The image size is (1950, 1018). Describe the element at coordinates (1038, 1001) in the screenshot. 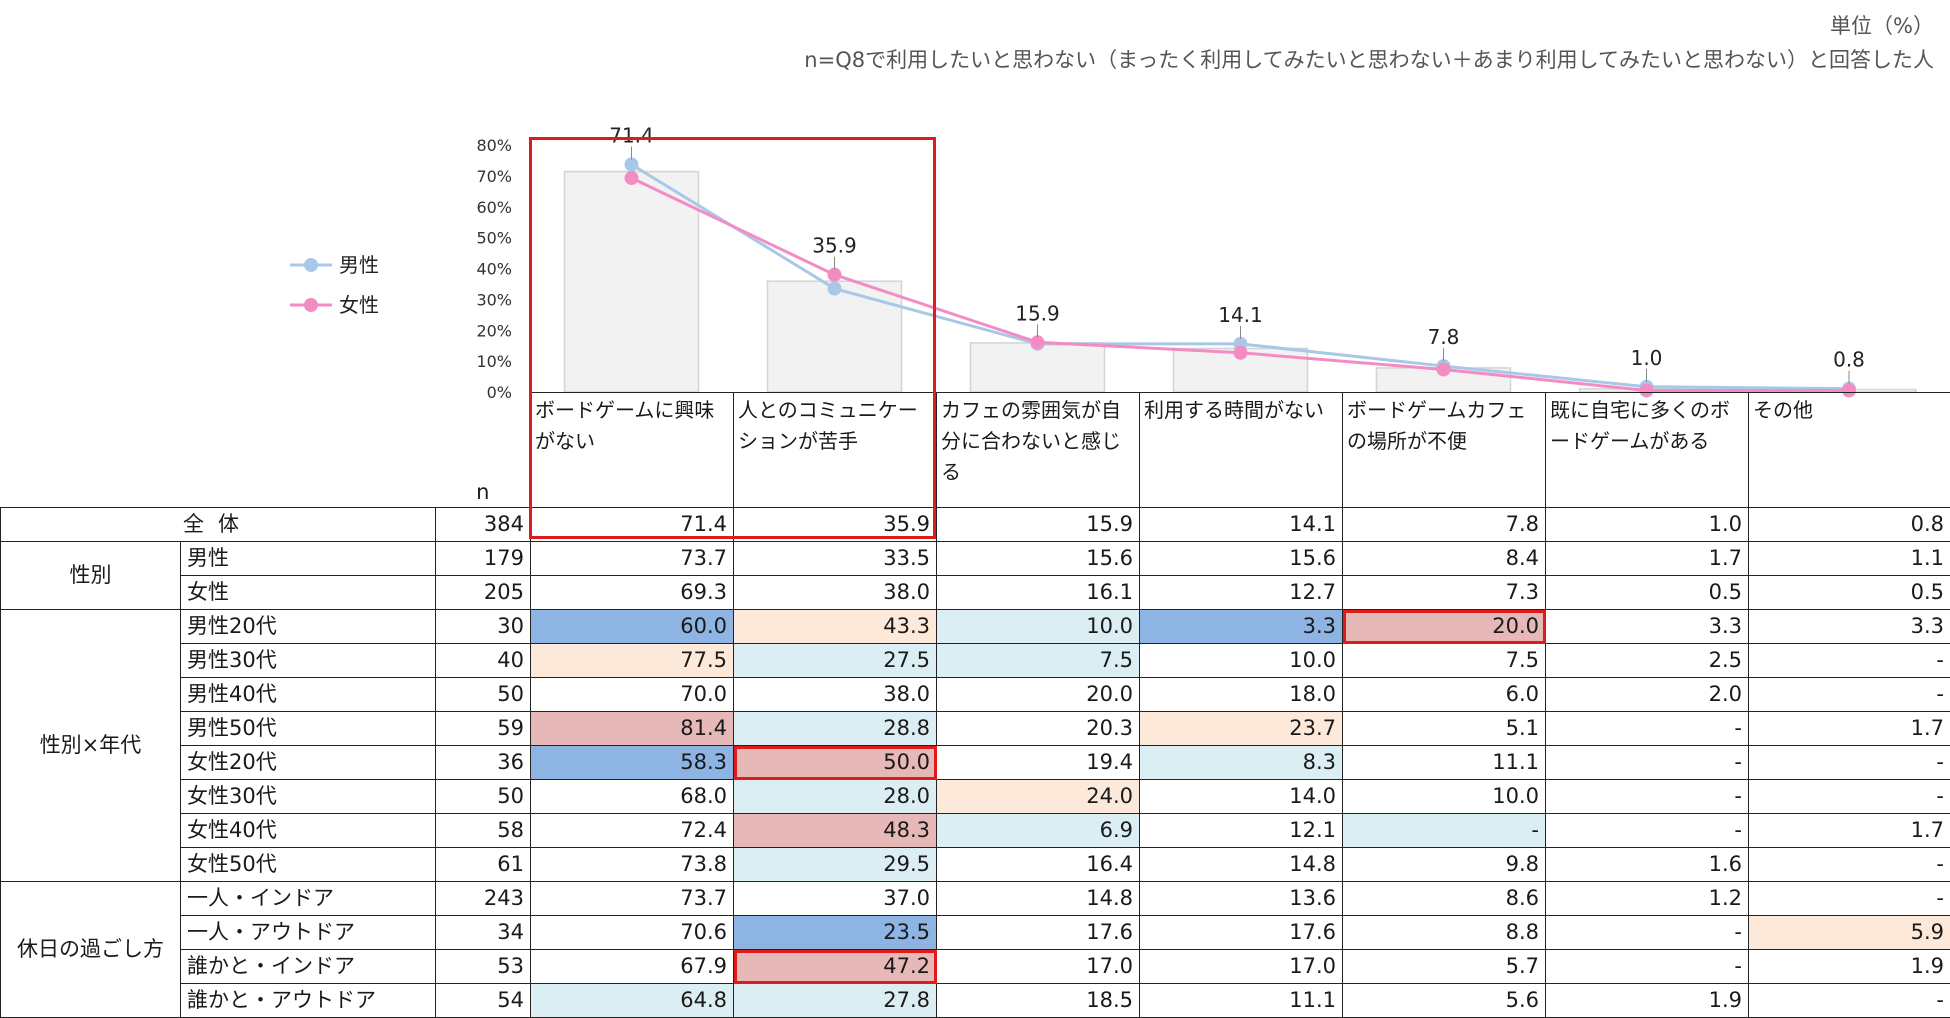

I see `table-cell: 18.5` at that location.